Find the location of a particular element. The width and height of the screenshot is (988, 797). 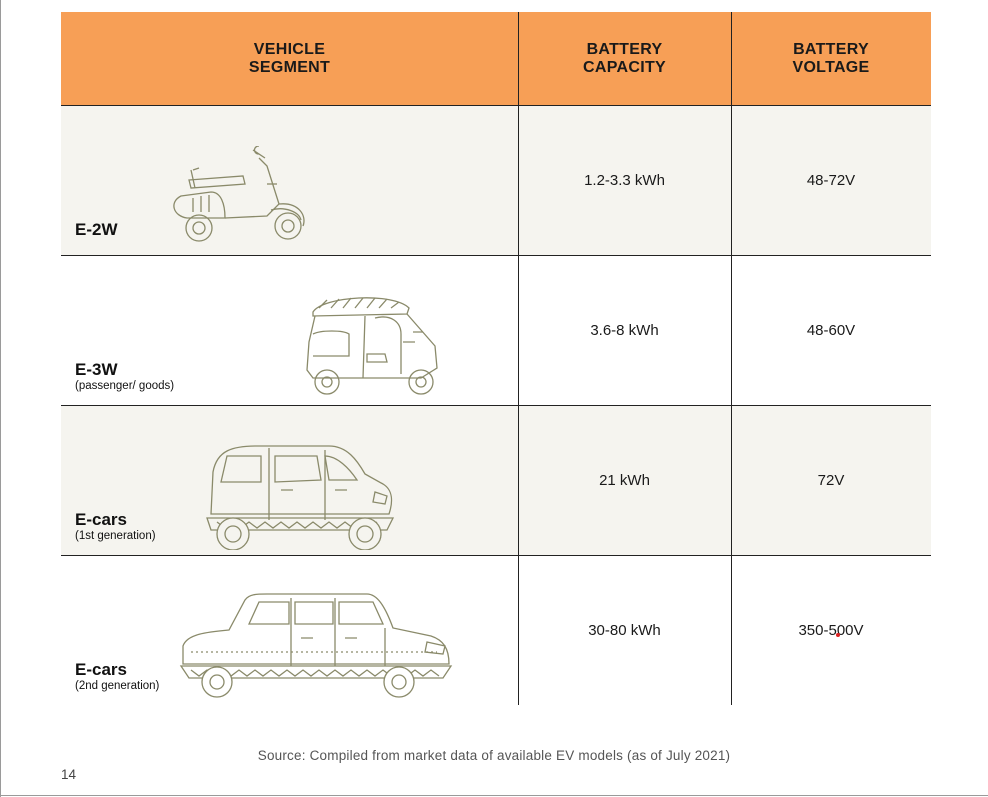

header-battery-capacity: BATTERY CAPACITY is located at coordinates (624, 58).